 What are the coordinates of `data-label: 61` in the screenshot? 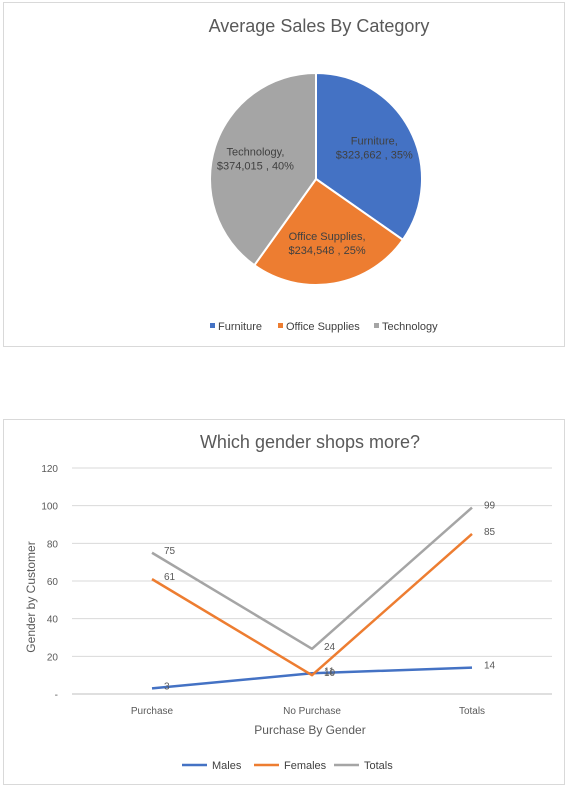 It's located at (170, 577).